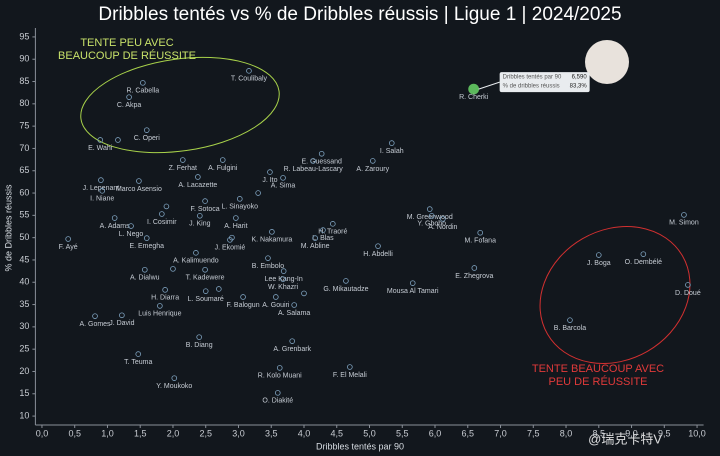  I want to click on point-label: A. Kalimuendo, so click(196, 261).